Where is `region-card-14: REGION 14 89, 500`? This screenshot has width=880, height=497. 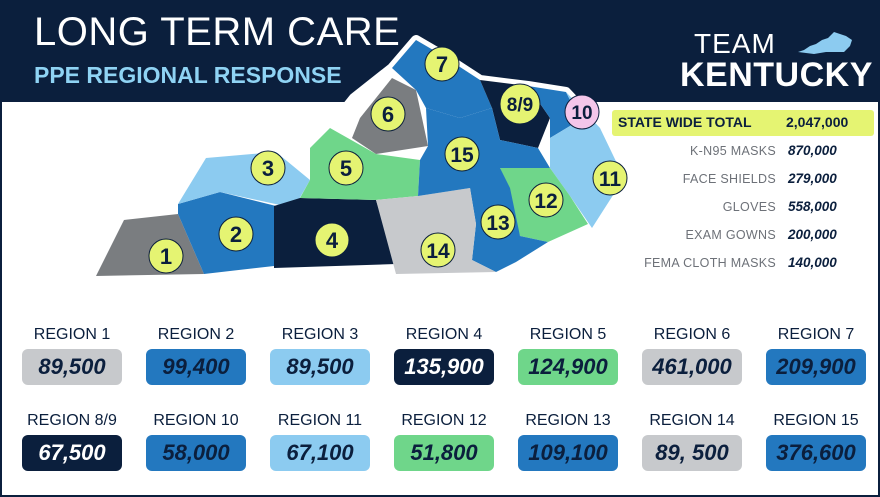
region-card-14: REGION 14 89, 500 is located at coordinates (692, 445).